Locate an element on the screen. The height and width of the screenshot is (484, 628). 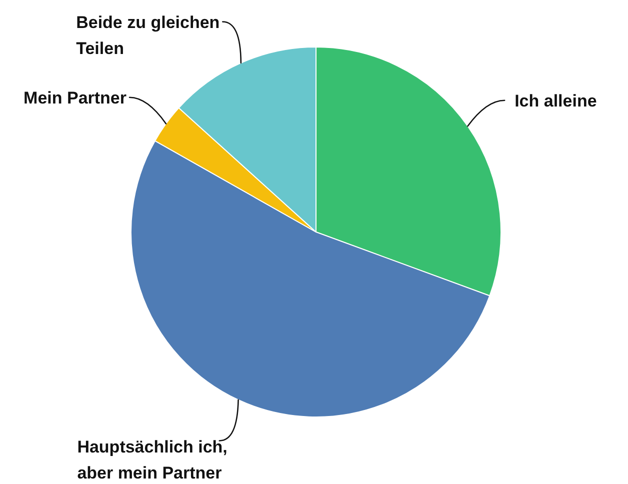
slice-label: Hauptsächlich ich, aber mein Partner is located at coordinates (152, 460).